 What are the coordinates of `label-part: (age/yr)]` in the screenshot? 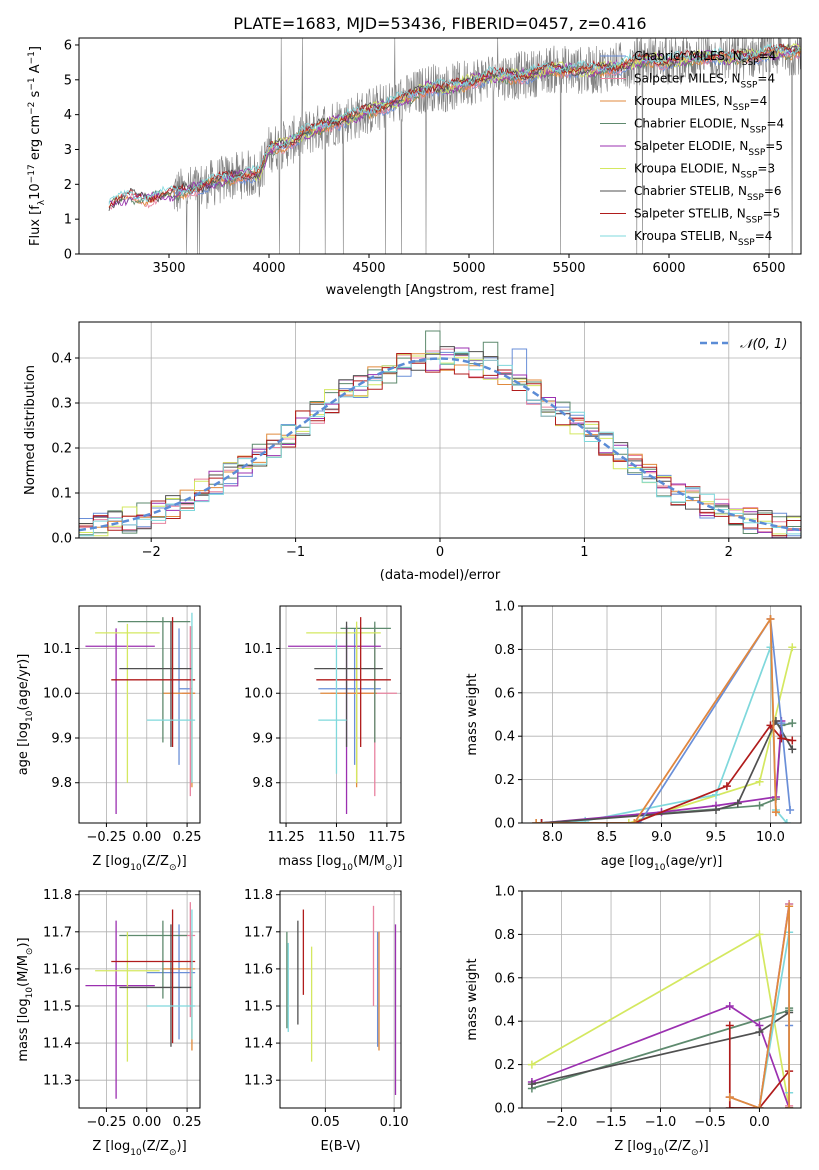 It's located at (23, 682).